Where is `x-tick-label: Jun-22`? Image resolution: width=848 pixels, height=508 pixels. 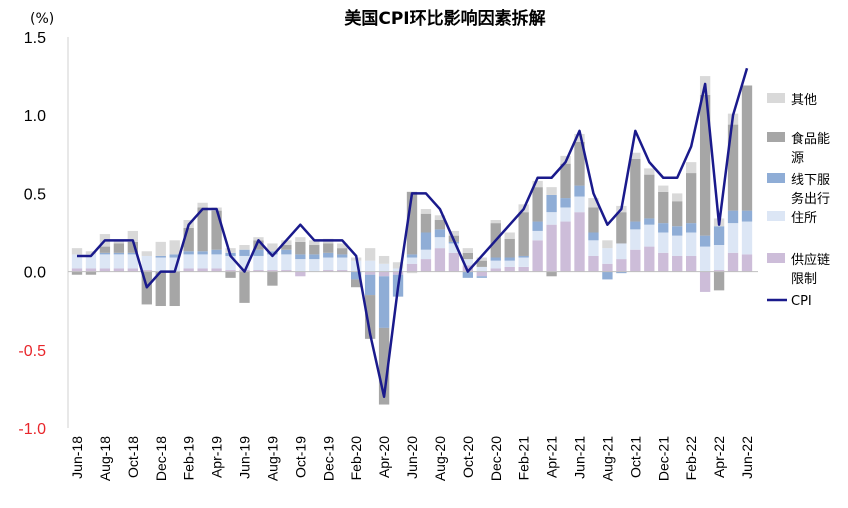 x-tick-label: Jun-22 is located at coordinates (747, 457).